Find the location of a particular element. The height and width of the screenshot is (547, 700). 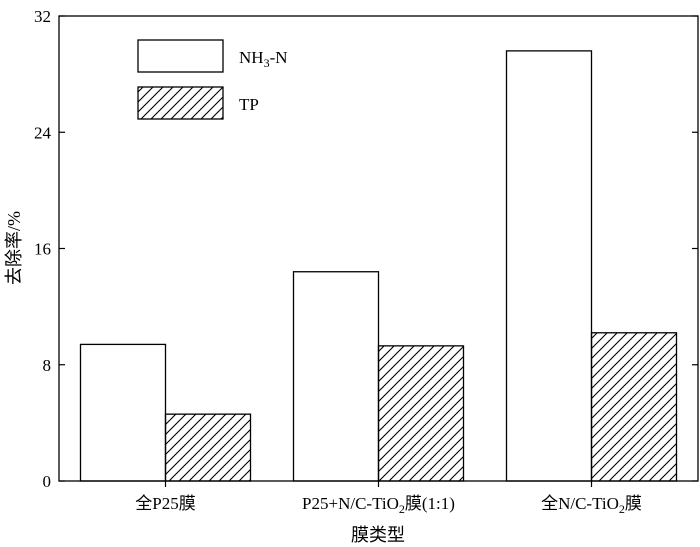

y-tick-label: 8 is located at coordinates (47, 365).